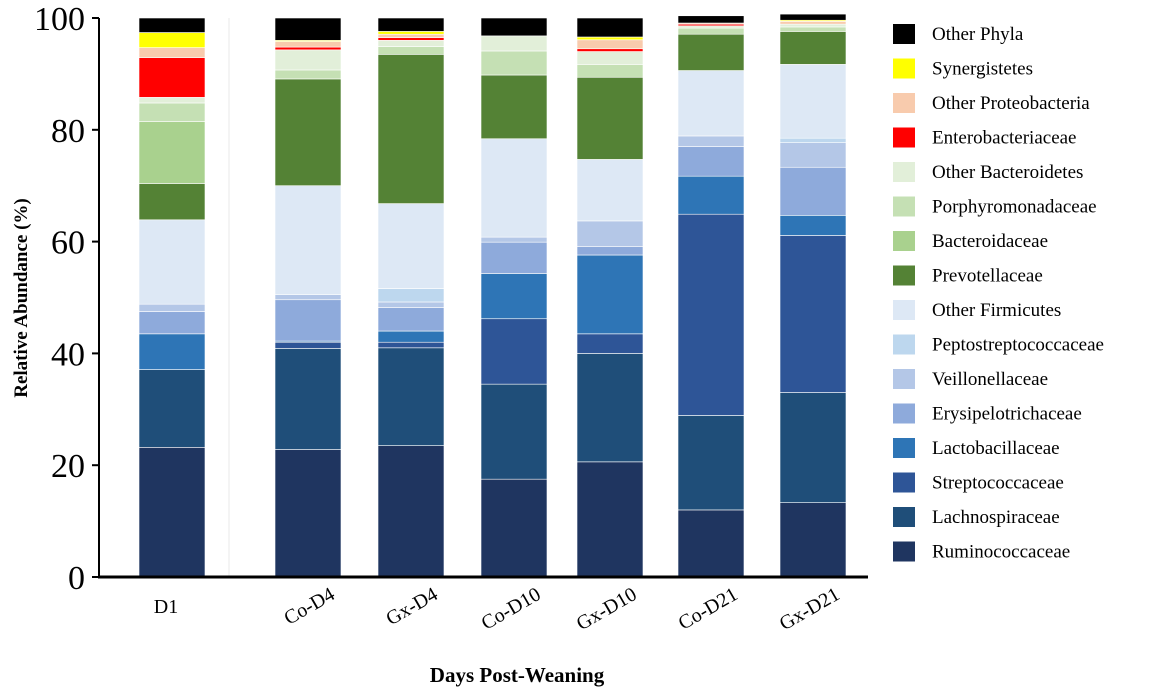  I want to click on y-tick-label: 40, so click(68, 354).